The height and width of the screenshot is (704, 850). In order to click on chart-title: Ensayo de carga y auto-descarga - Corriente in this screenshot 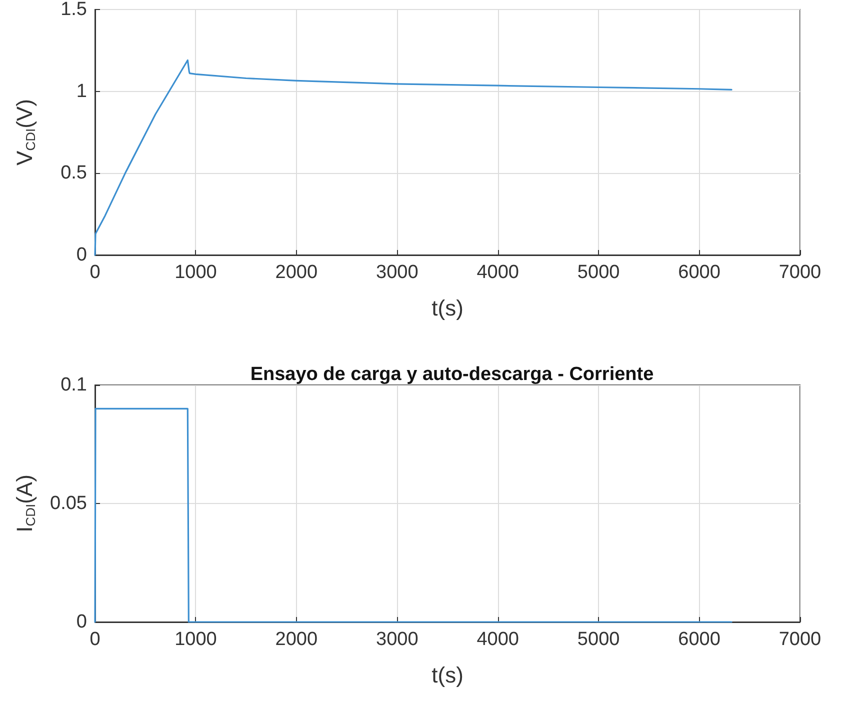, I will do `click(452, 374)`.